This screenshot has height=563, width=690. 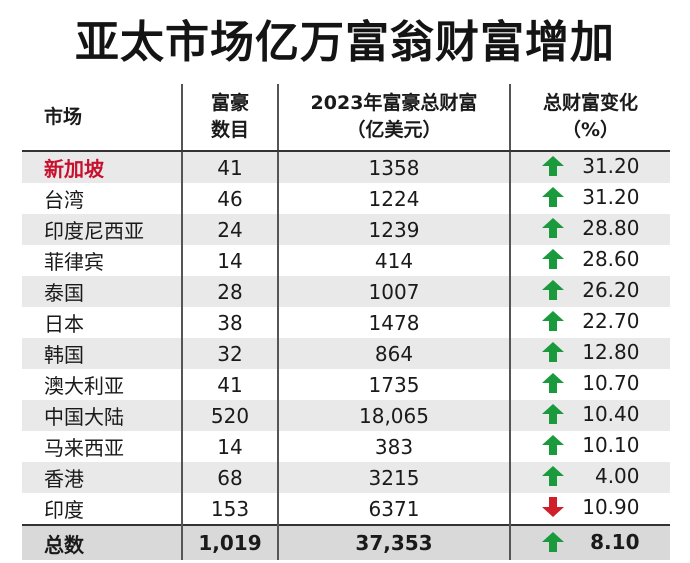 I want to click on change-value: 4.00, so click(x=617, y=476).